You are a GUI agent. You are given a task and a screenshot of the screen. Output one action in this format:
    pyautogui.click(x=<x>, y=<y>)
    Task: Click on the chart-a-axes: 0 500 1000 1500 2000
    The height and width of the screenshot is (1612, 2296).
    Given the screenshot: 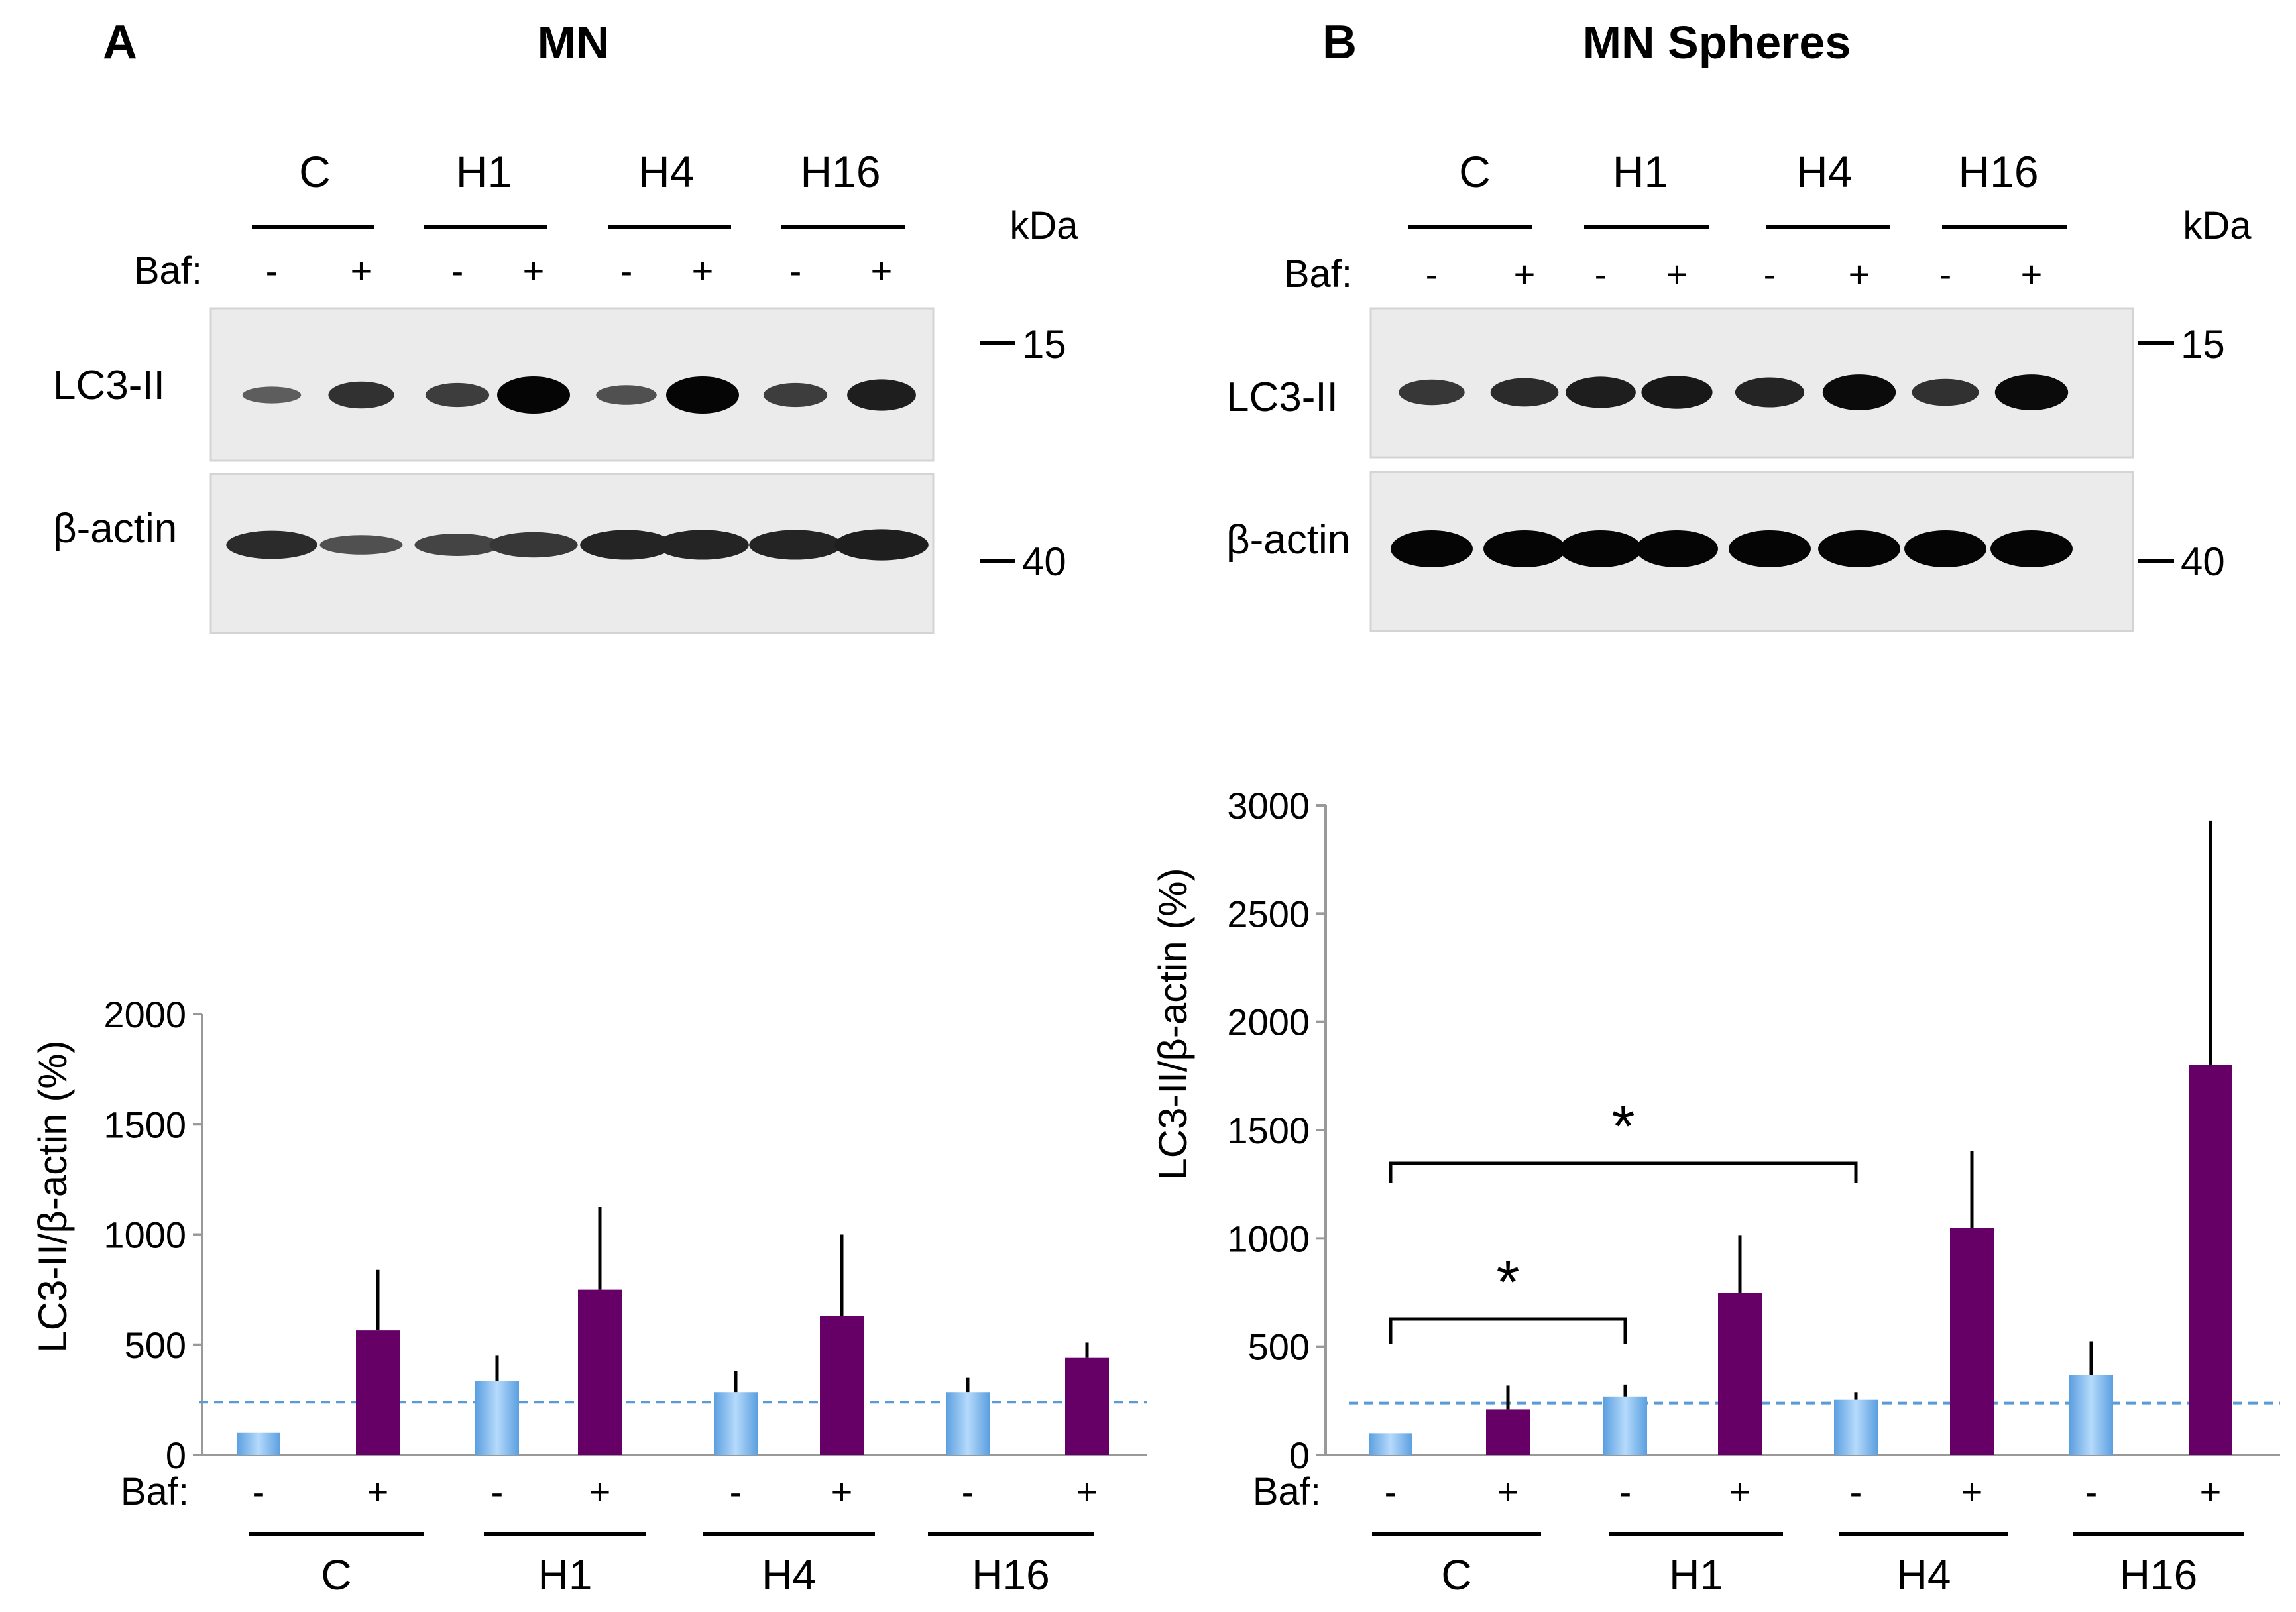 What is the action you would take?
    pyautogui.click(x=625, y=1235)
    